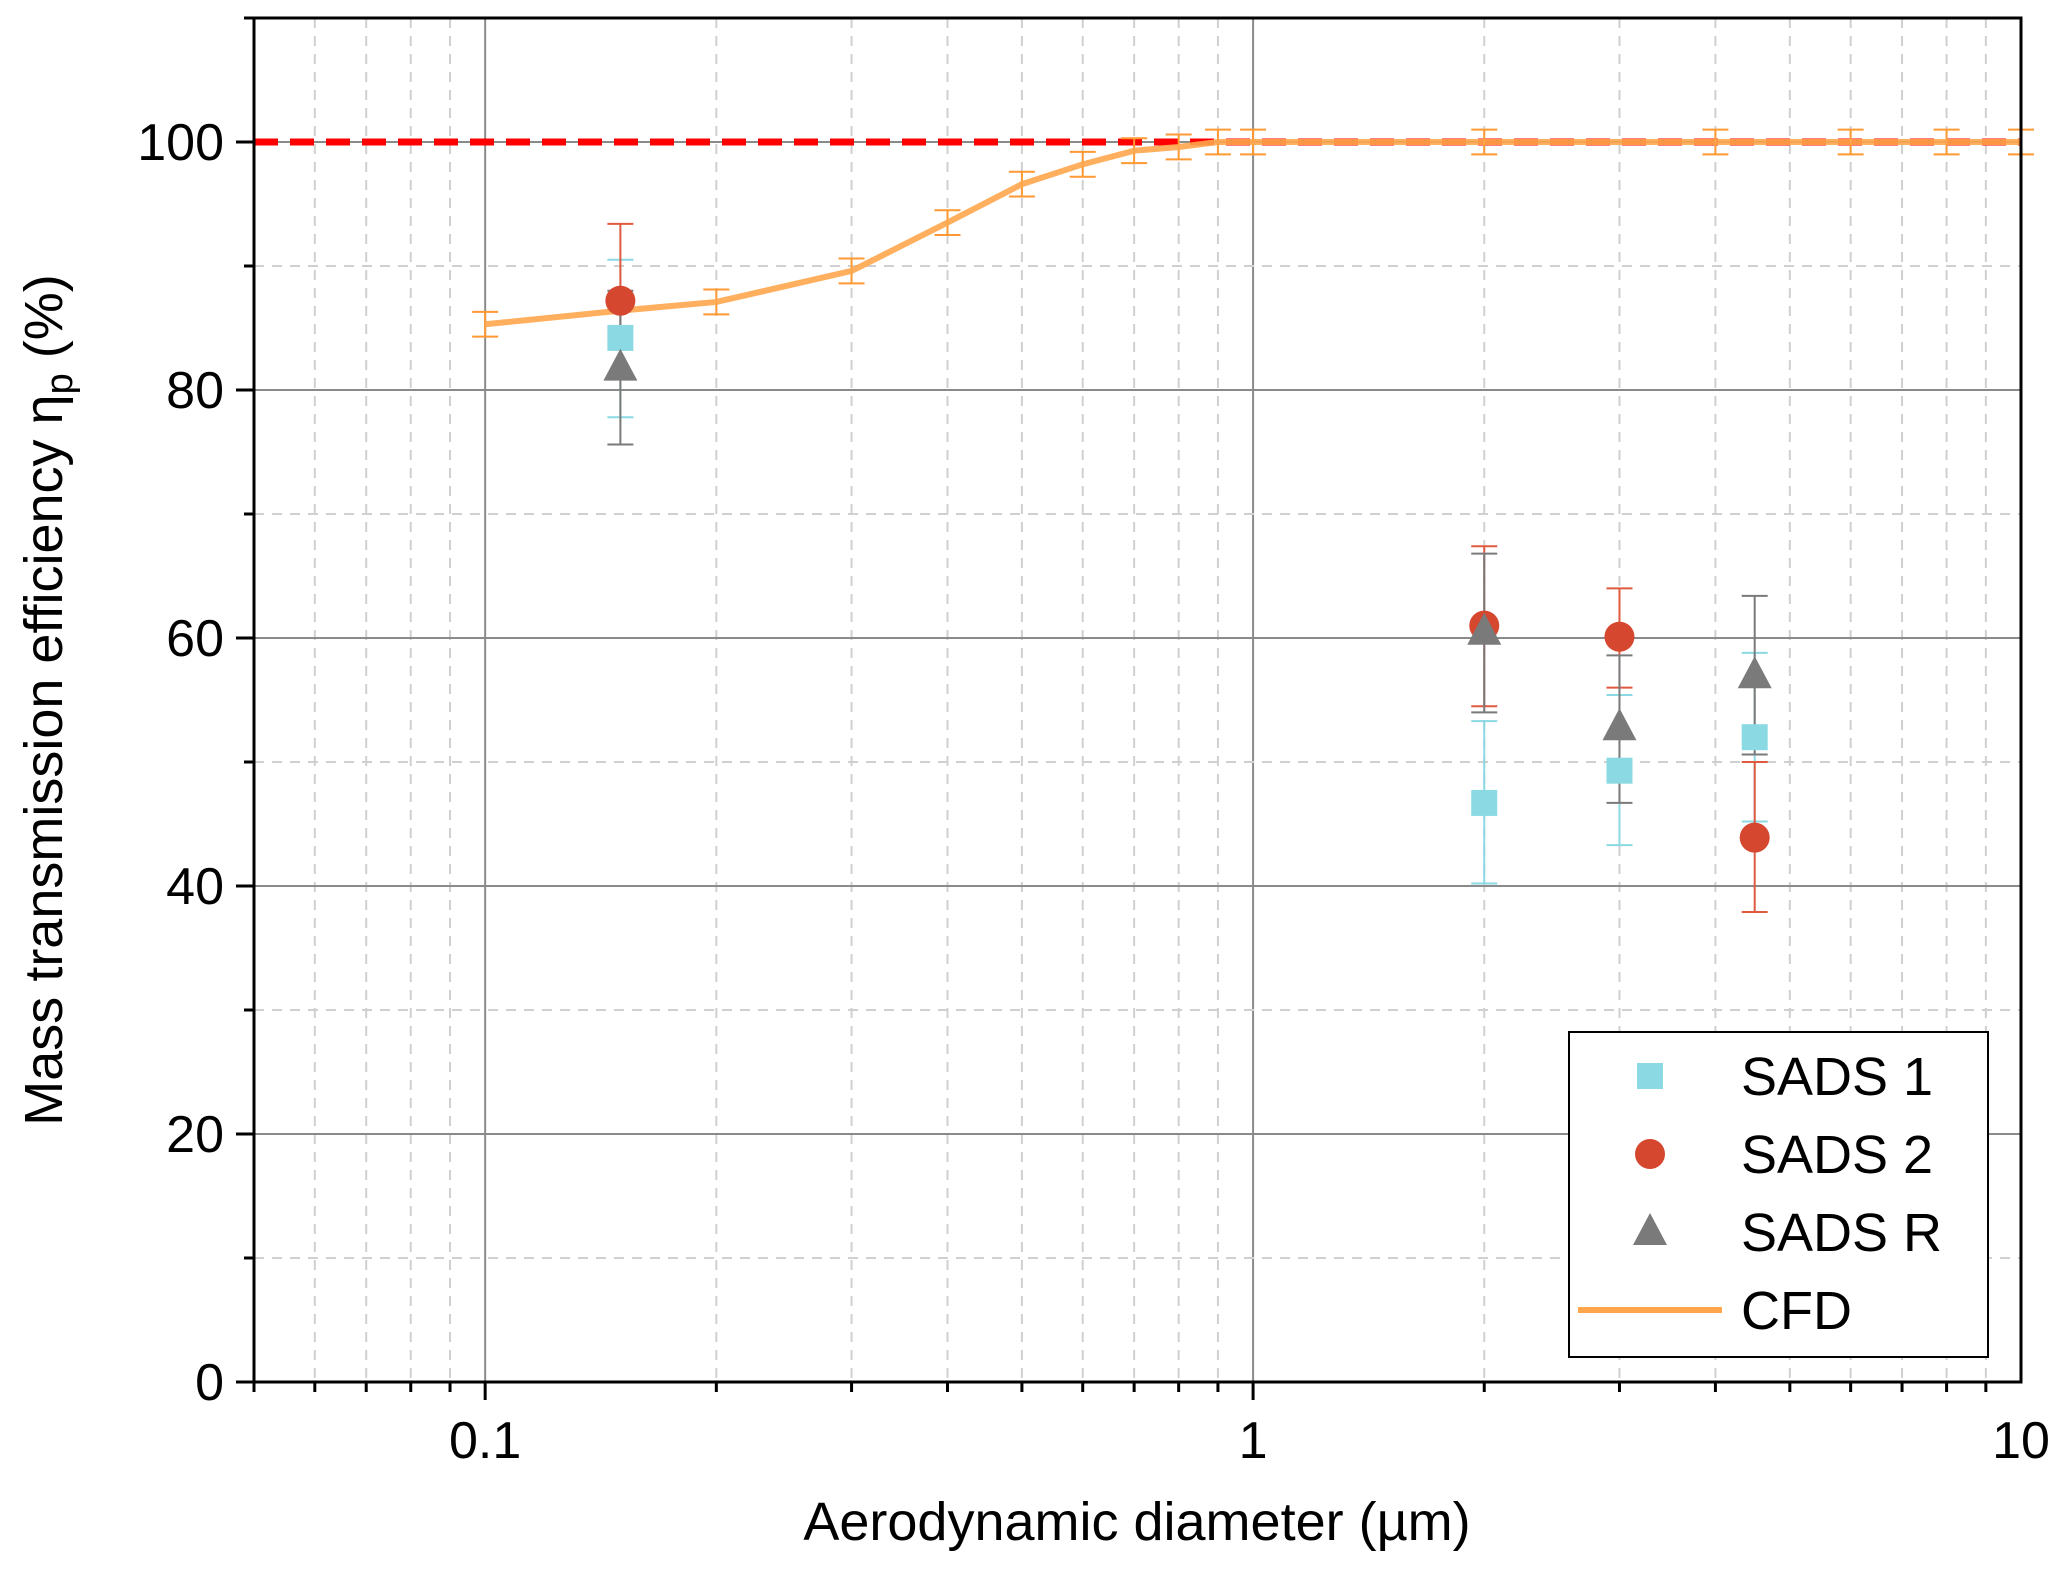 Image resolution: width=2067 pixels, height=1571 pixels. Describe the element at coordinates (1136, 1522) in the screenshot. I see `x-axis-label: Aerodynamic diameter (µm)` at that location.